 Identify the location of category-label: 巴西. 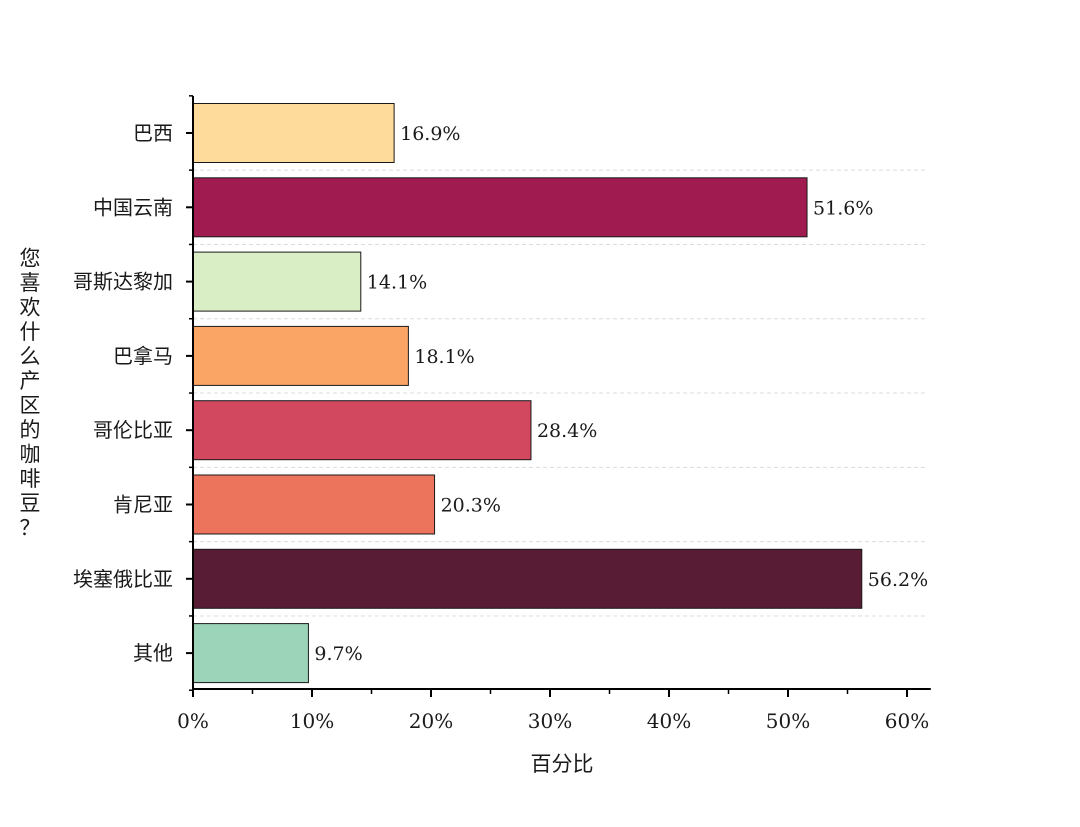
(153, 133).